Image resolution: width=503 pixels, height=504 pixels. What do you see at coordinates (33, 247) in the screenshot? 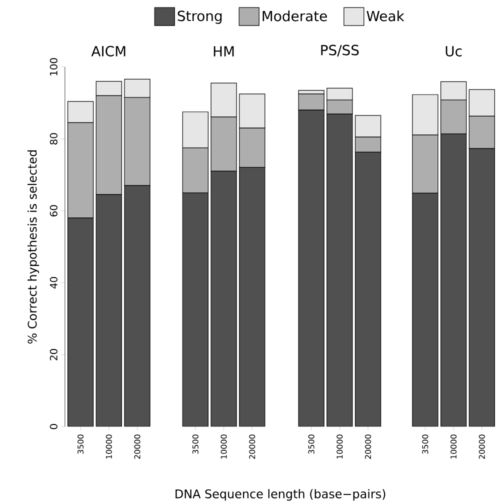
I see `y-axis-title: % Correct hypothesis is selected` at bounding box center [33, 247].